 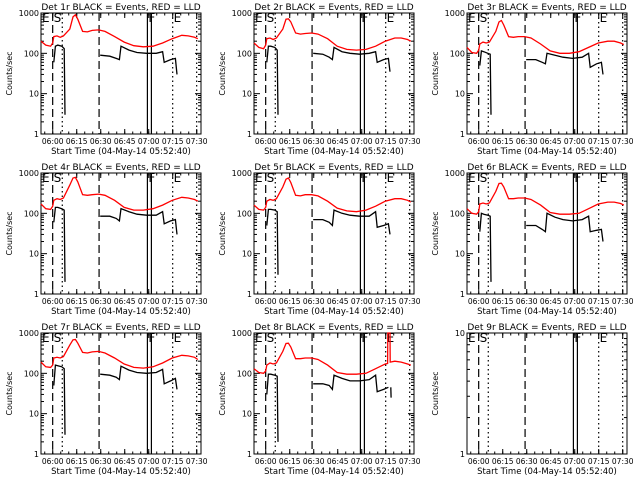 What do you see at coordinates (333, 328) in the screenshot?
I see `panel-title: Det 8r BLACK = Events, RED = LLD` at bounding box center [333, 328].